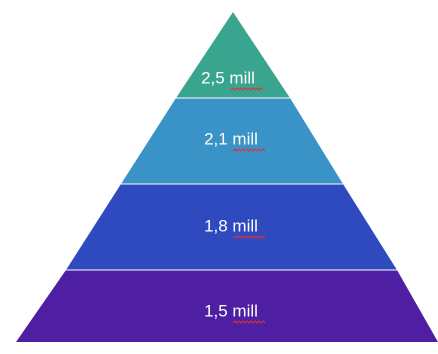  I want to click on tier-label-4: 1,5 mill, so click(231, 310).